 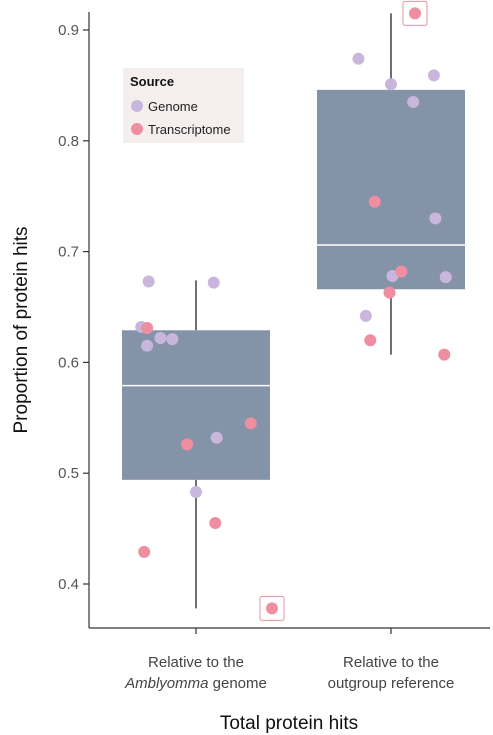 What do you see at coordinates (237, 683) in the screenshot?
I see `x-category-rest-part-0: genome` at bounding box center [237, 683].